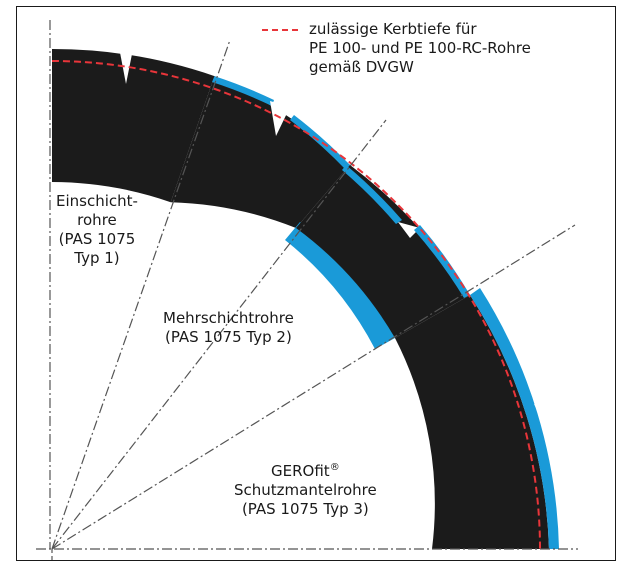  Describe the element at coordinates (133, 125) in the screenshot. I see `type1-pipe-wall` at that location.